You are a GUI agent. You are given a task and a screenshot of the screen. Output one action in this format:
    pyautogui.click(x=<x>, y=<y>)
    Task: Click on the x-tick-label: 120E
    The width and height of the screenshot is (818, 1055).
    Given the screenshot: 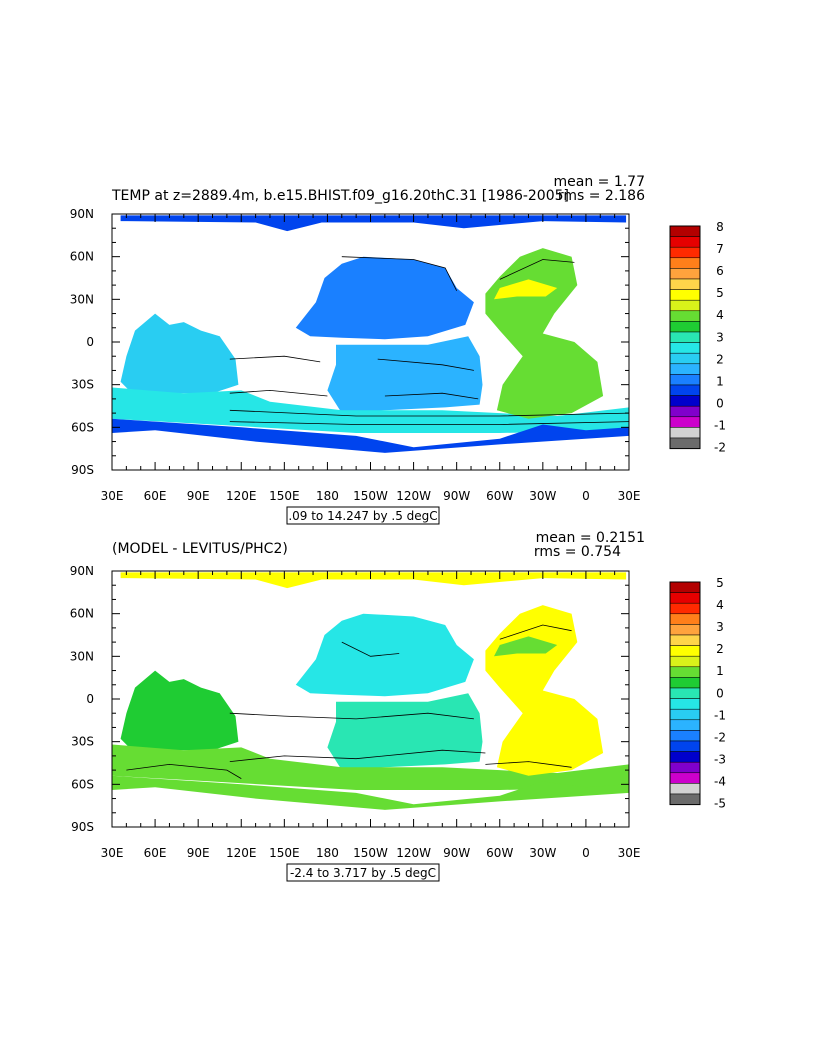 What is the action you would take?
    pyautogui.click(x=241, y=496)
    